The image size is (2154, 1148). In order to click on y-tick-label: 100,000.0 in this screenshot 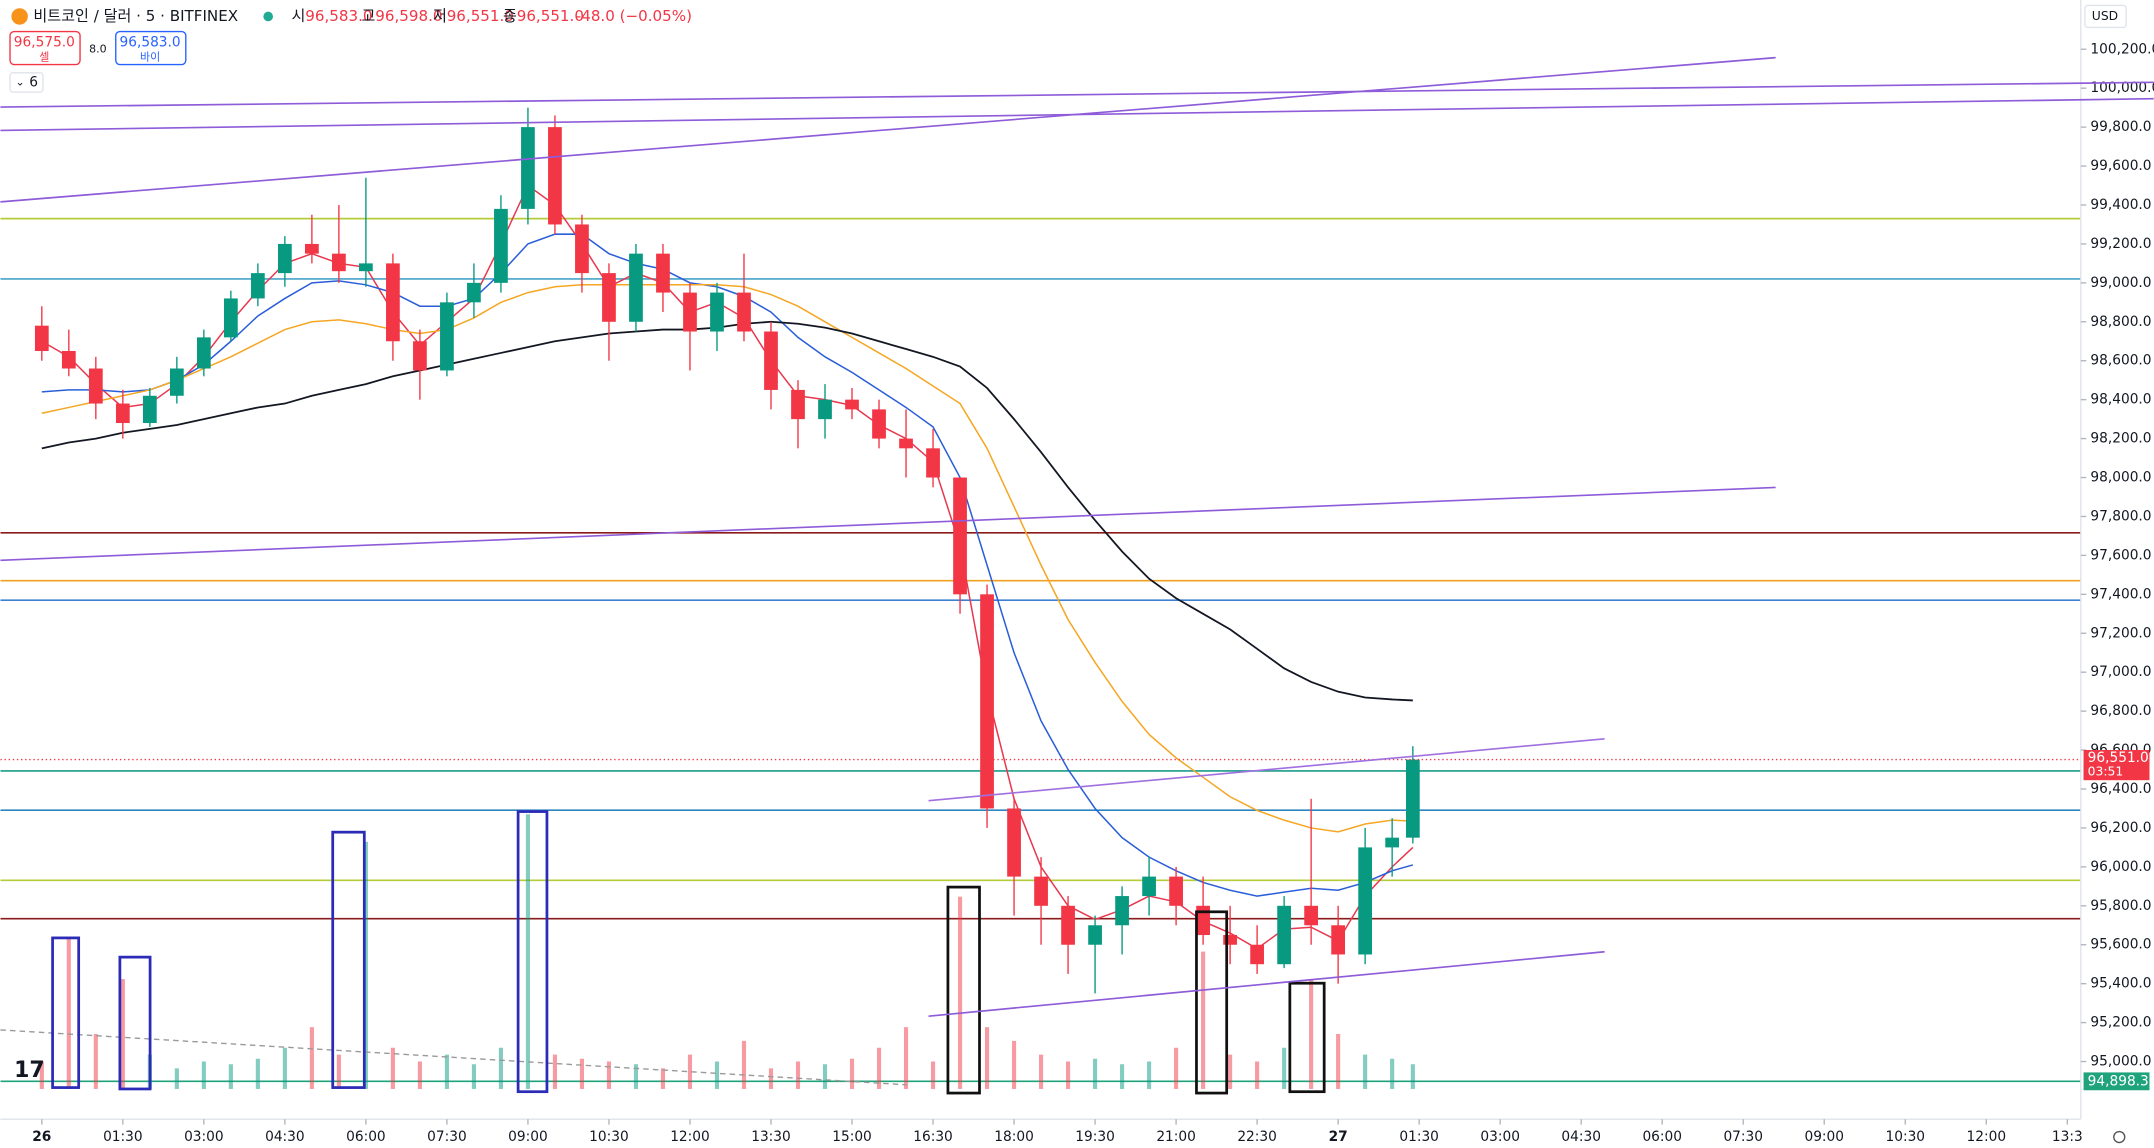, I will do `click(2122, 88)`.